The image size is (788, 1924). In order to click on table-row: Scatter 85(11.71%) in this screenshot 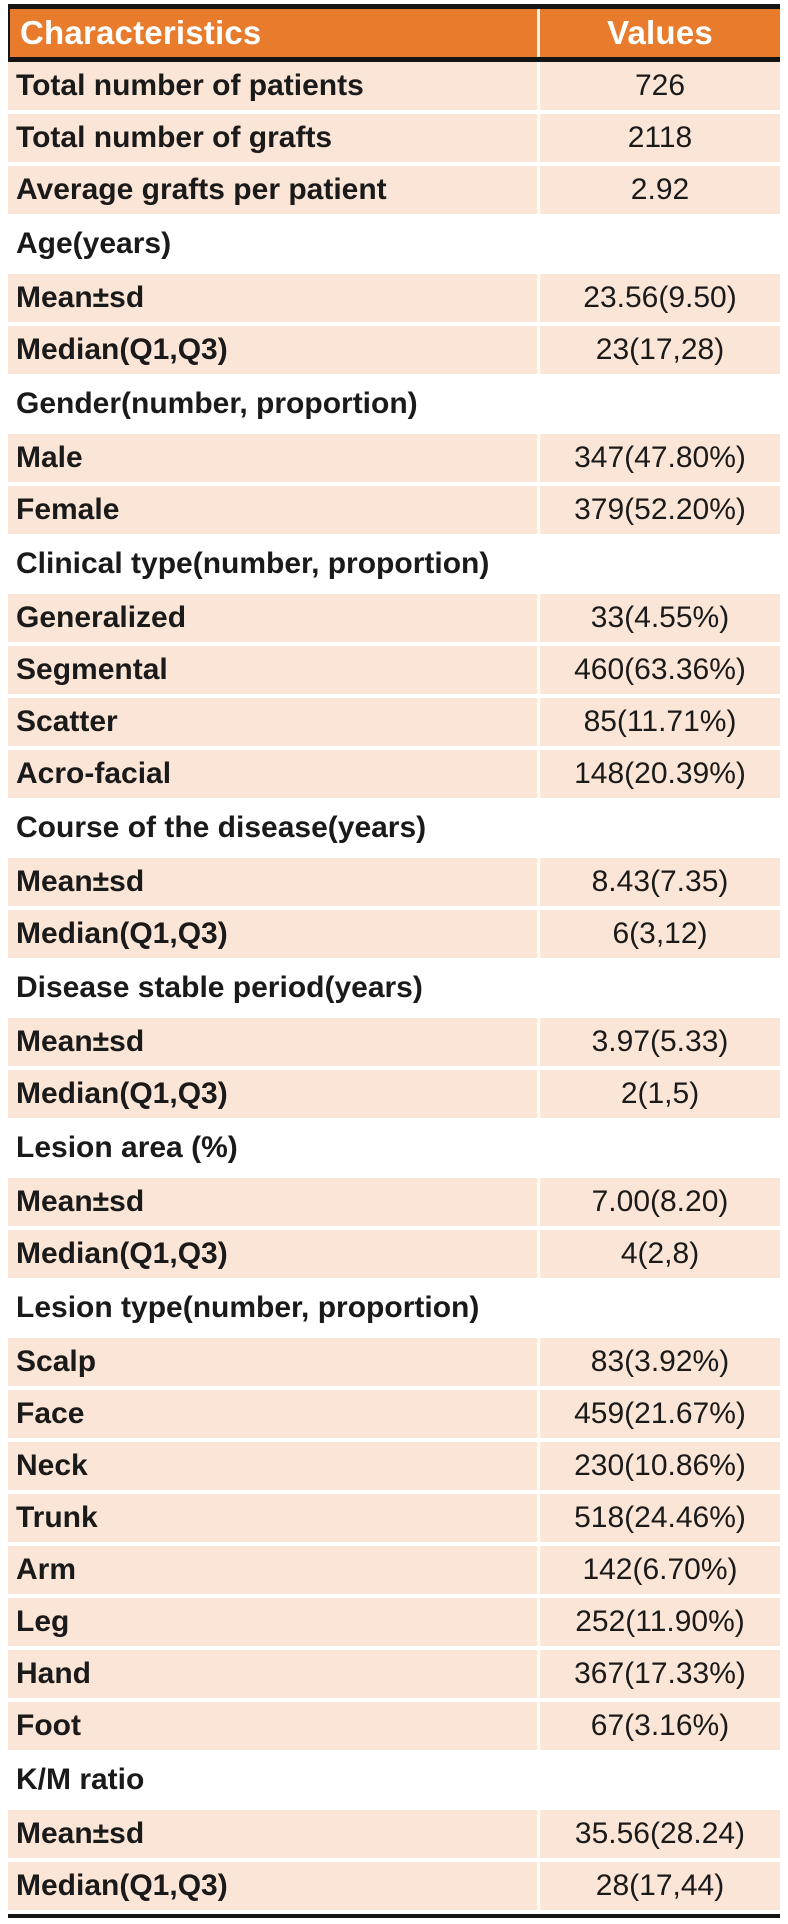, I will do `click(394, 722)`.